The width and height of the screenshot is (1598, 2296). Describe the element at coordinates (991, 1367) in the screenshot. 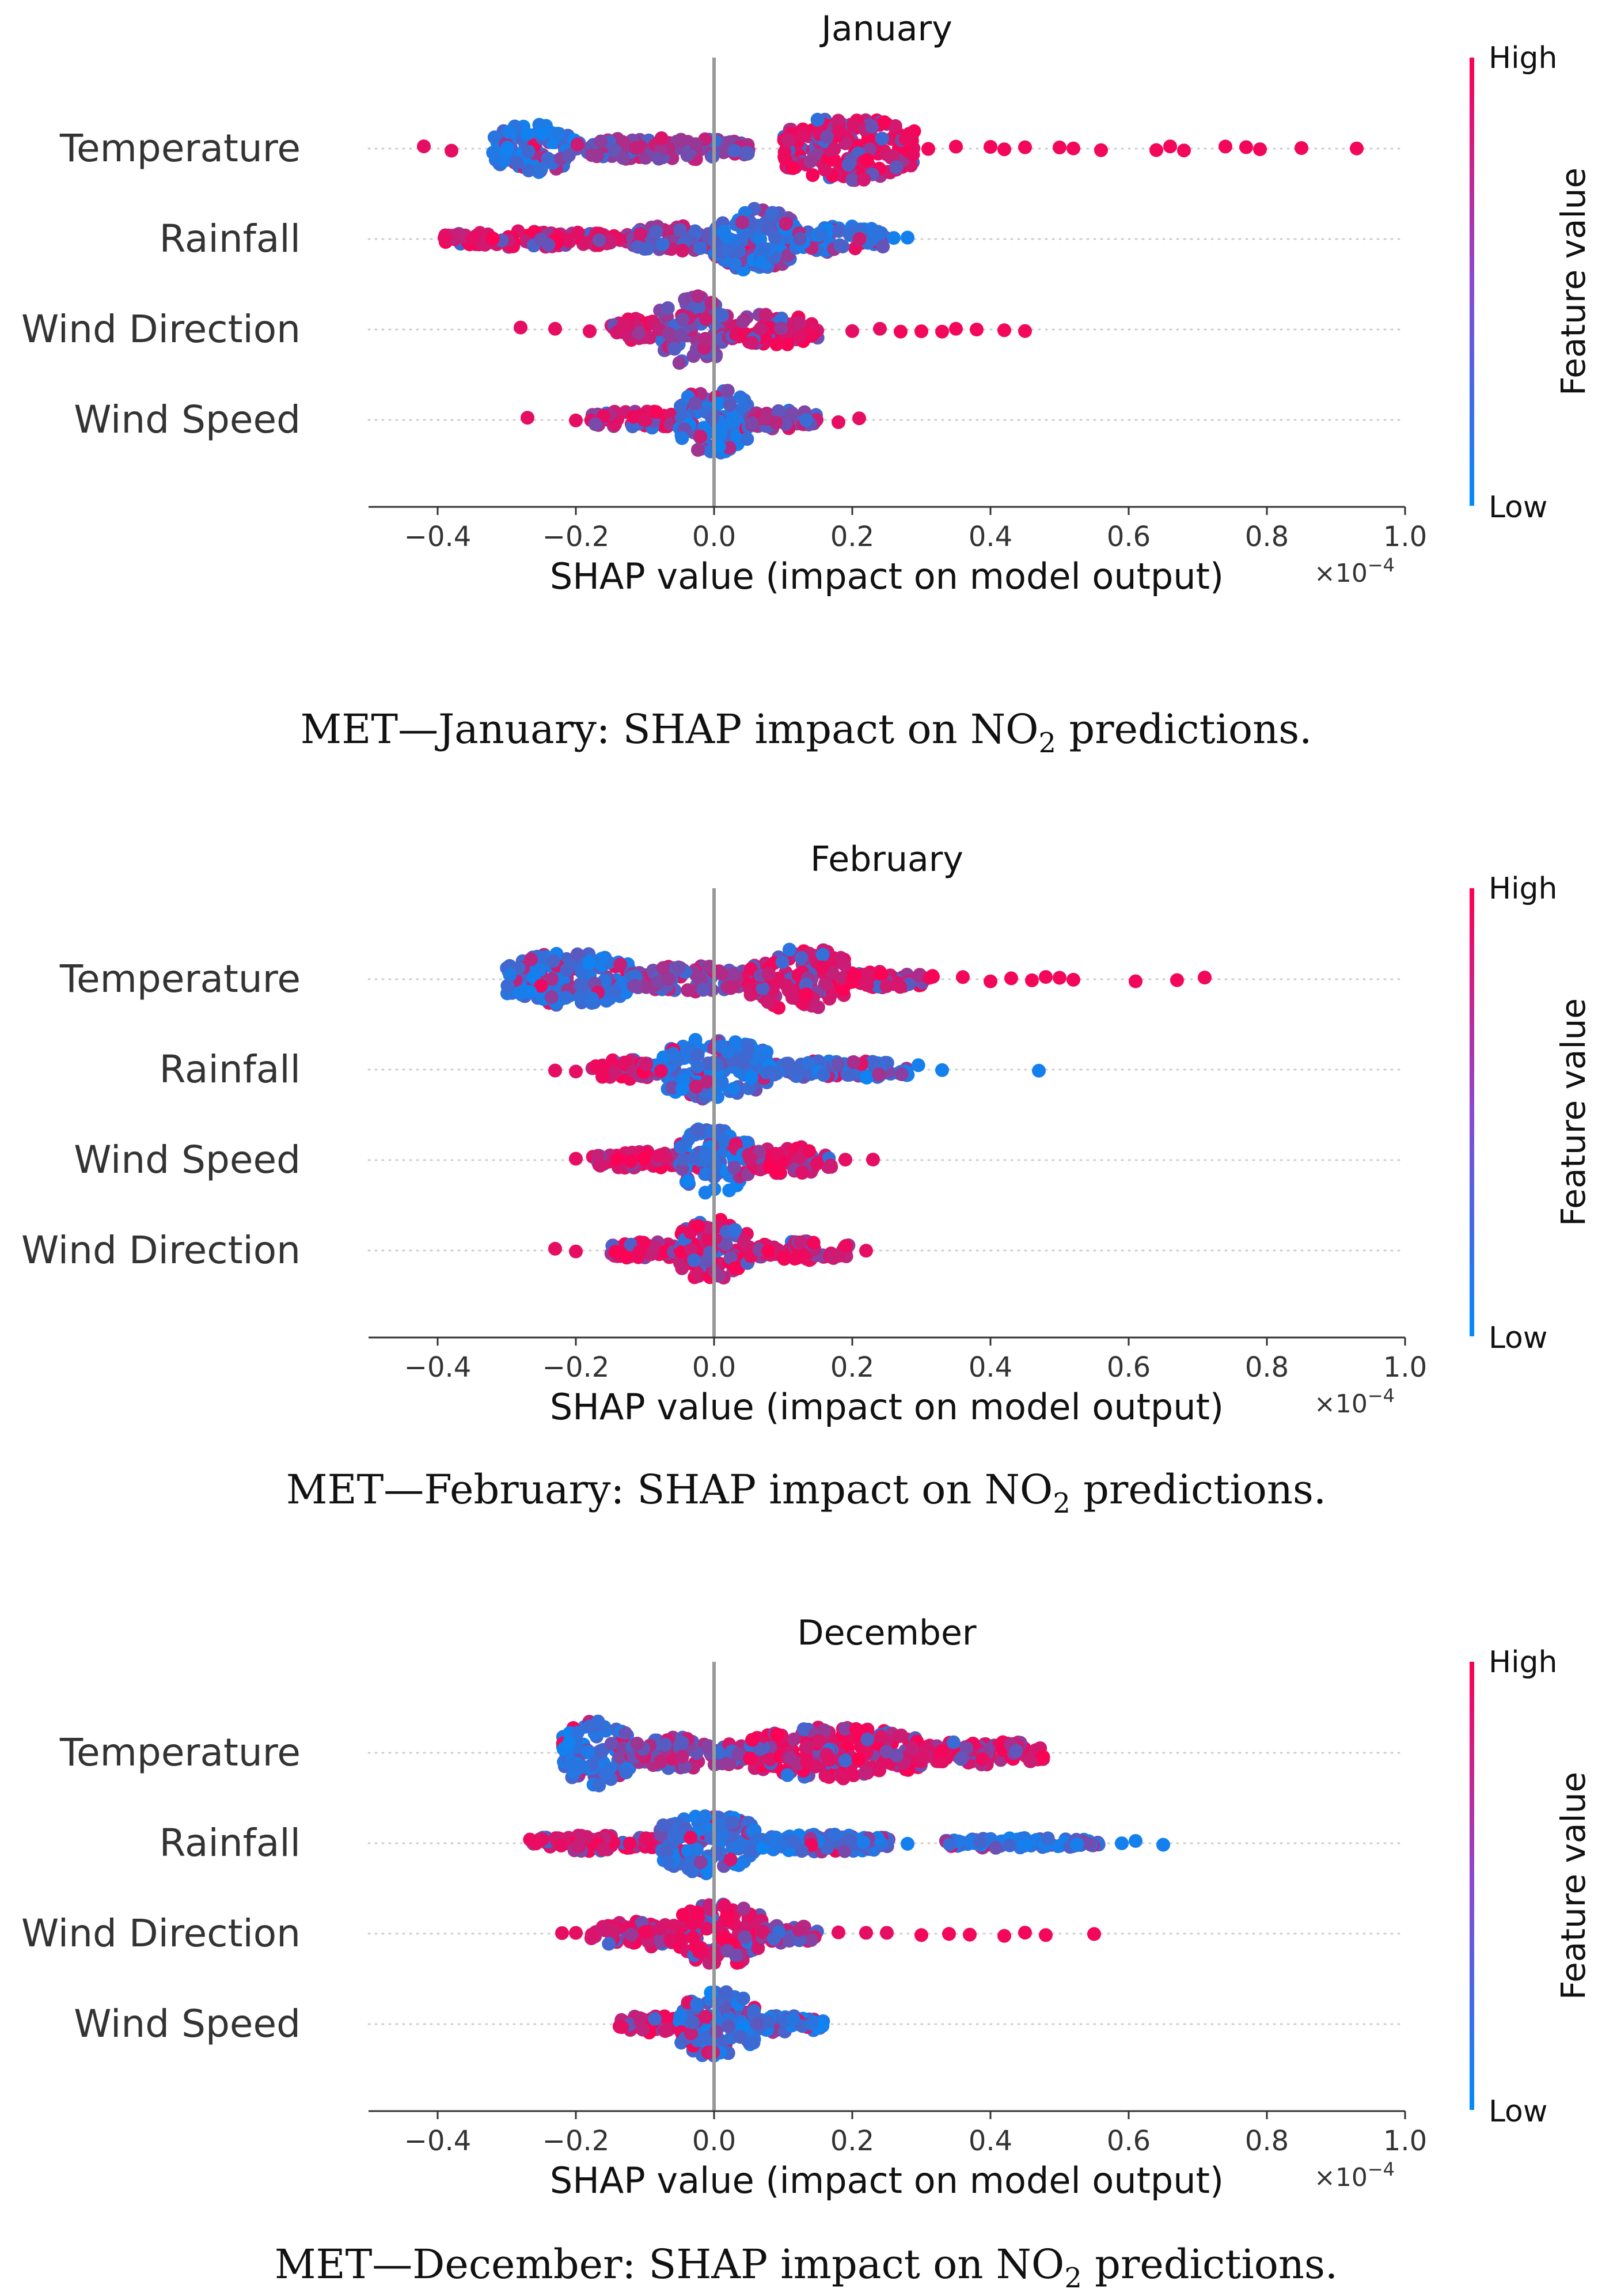

I see `x-tick-label: 0.4` at that location.